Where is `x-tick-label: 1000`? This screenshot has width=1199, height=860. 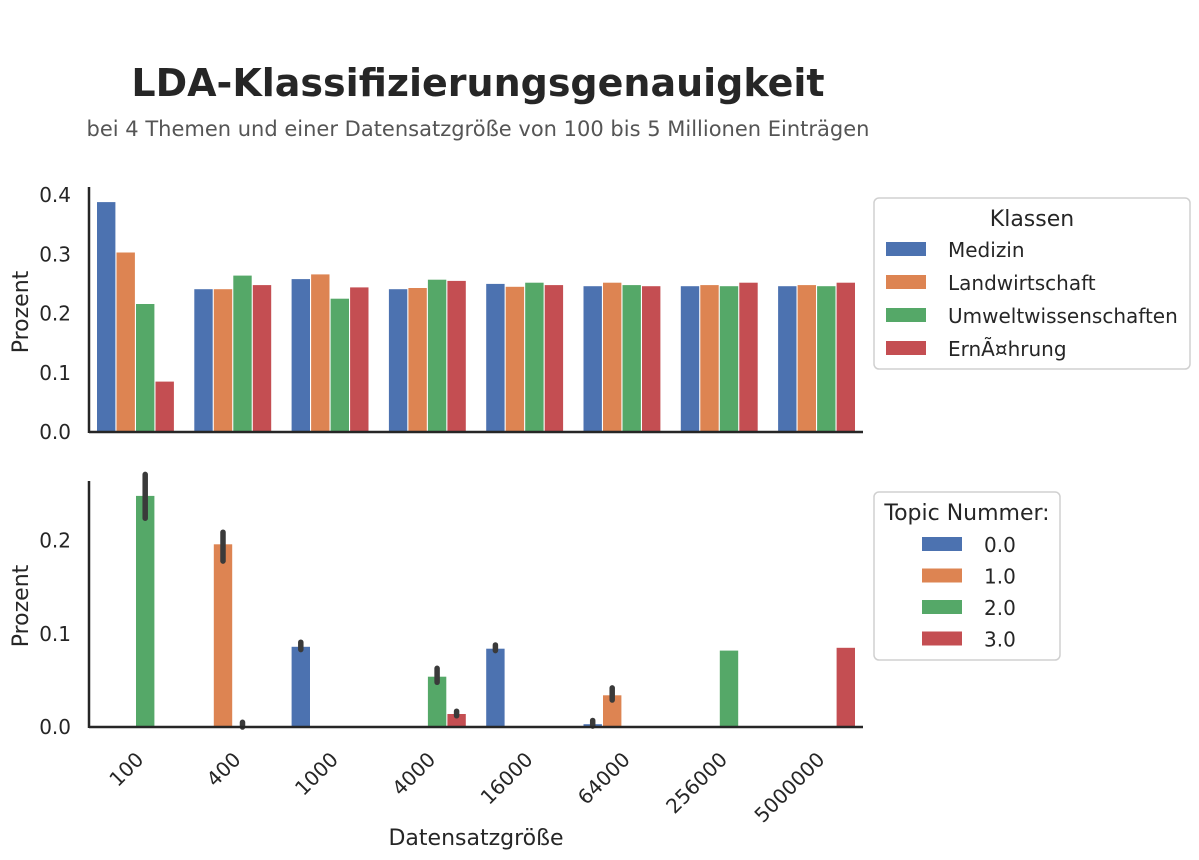
x-tick-label: 1000 is located at coordinates (316, 773).